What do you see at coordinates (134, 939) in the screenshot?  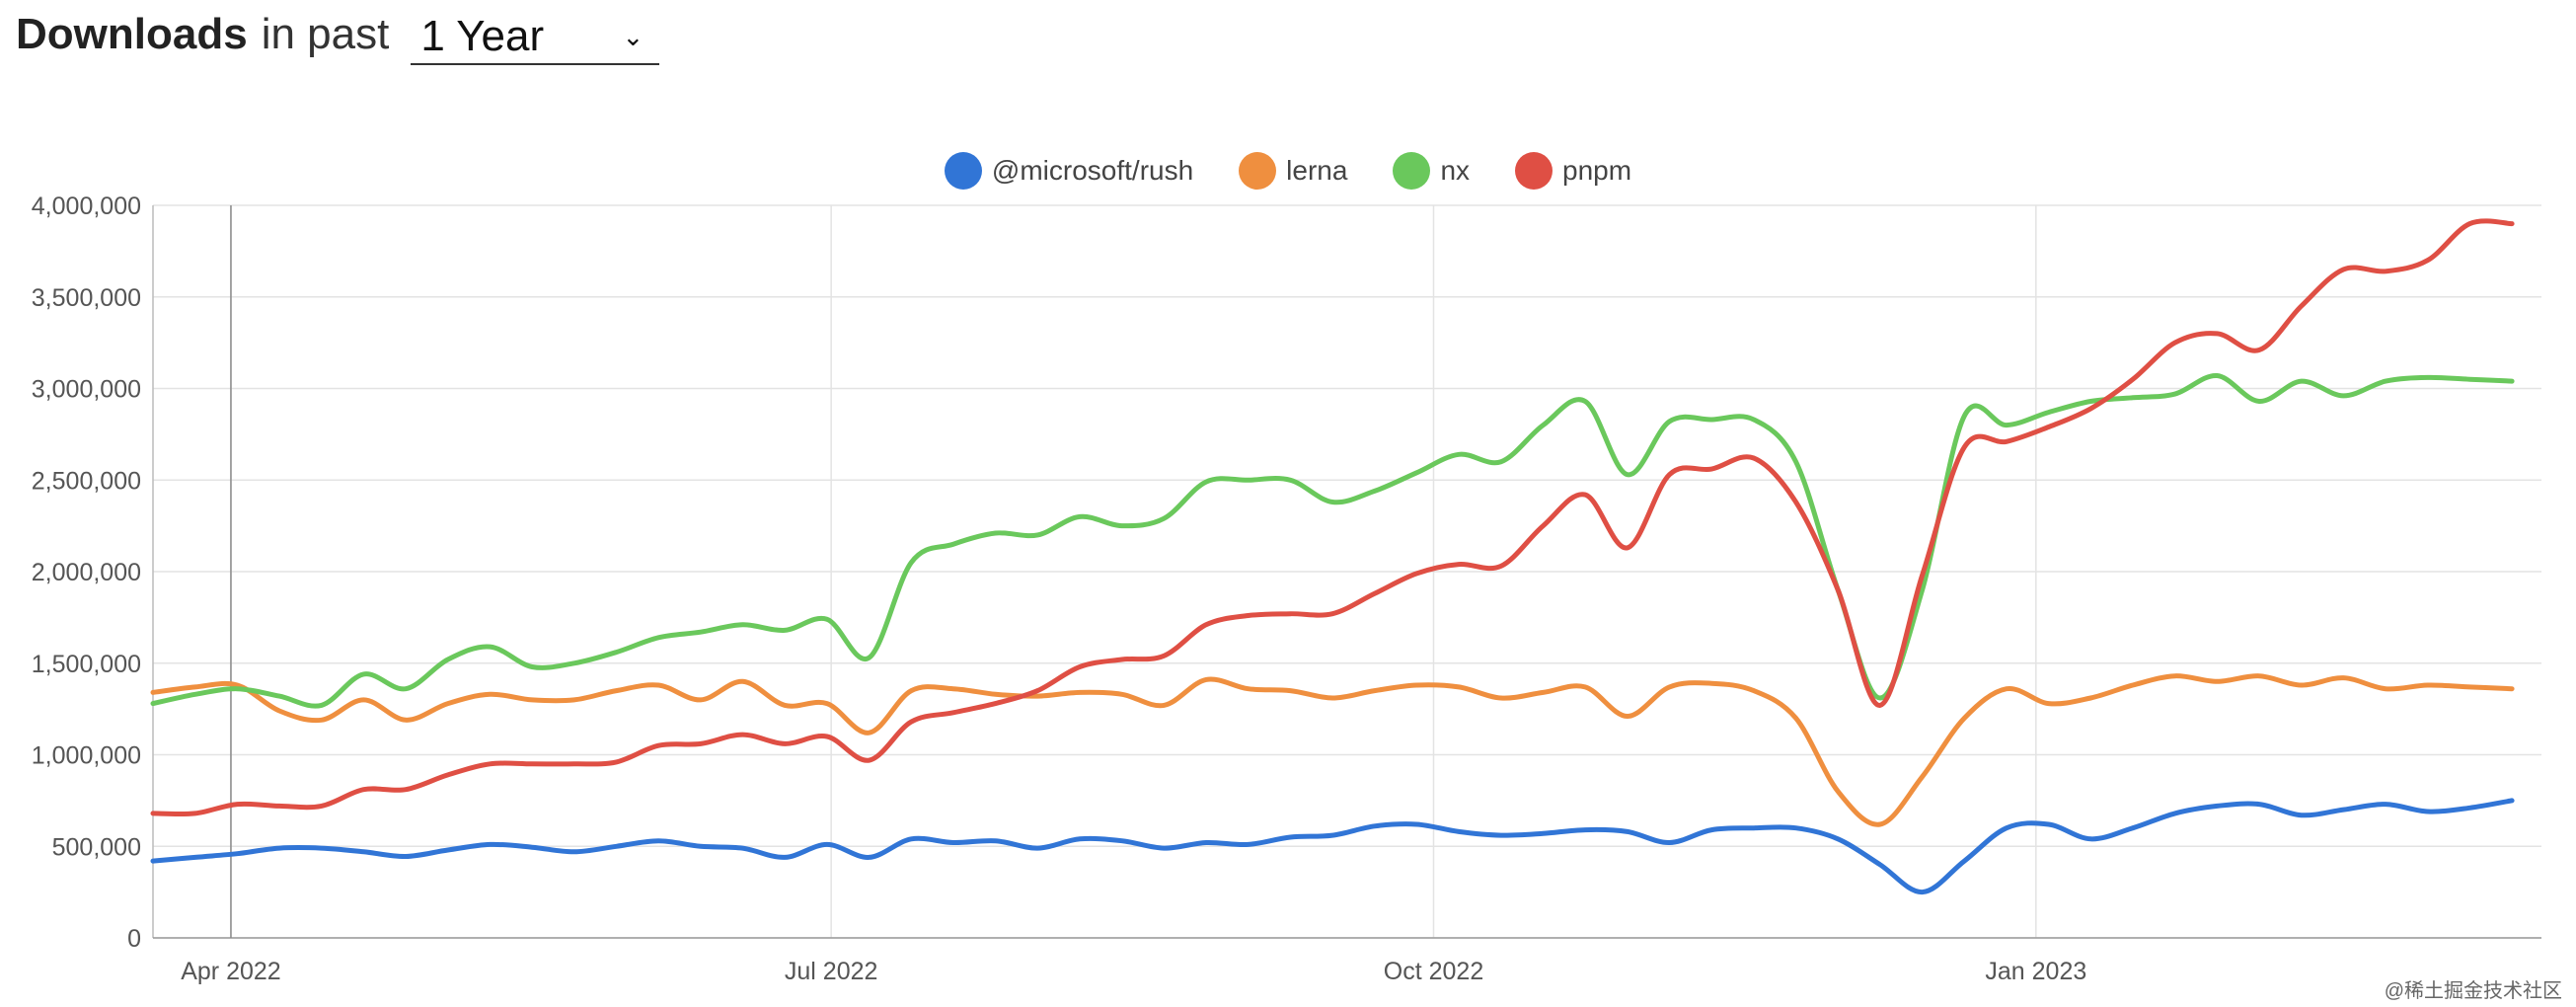 I see `y-tick-label: 0` at bounding box center [134, 939].